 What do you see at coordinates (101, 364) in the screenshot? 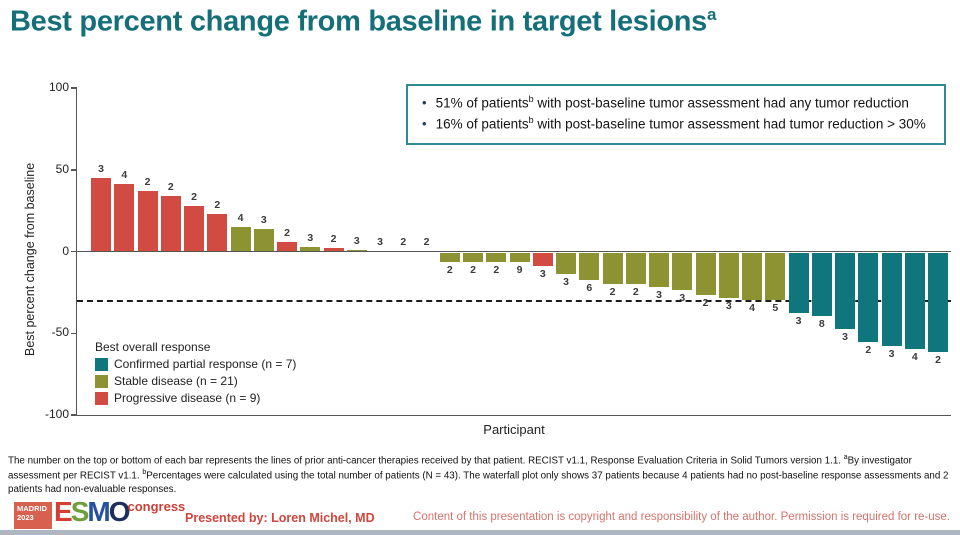
I see `legend-swatch-teal` at bounding box center [101, 364].